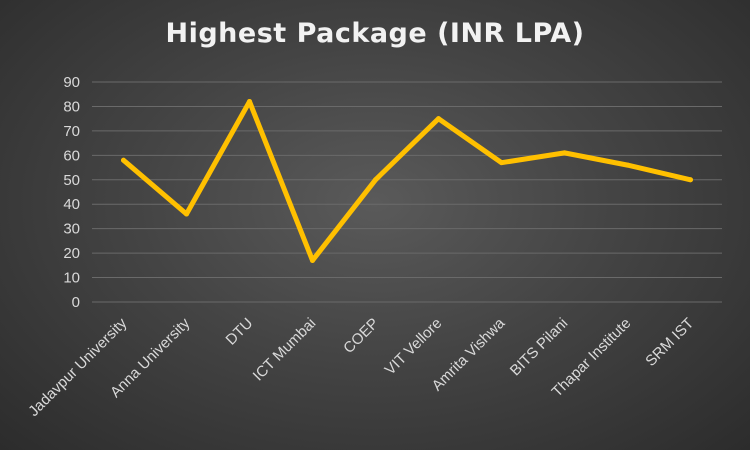  Describe the element at coordinates (414, 347) in the screenshot. I see `x-category-label: VIT Vellore` at that location.